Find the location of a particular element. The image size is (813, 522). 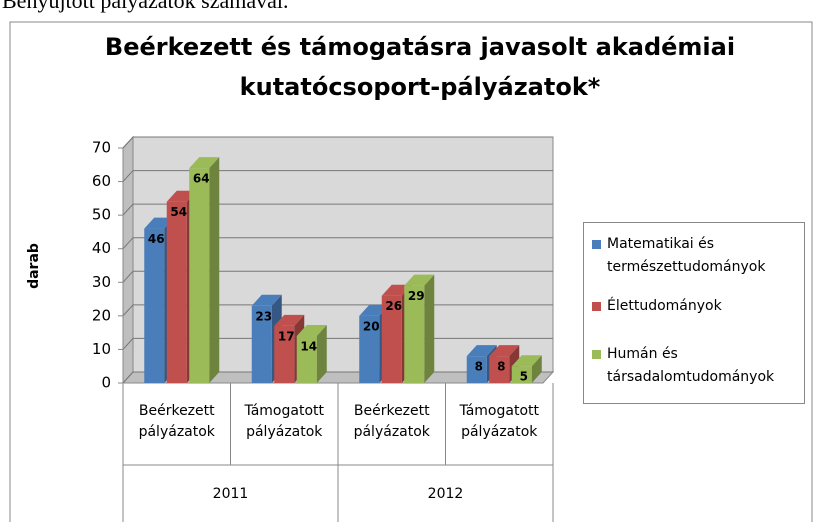

legend-item: Matematikai és természettudományok is located at coordinates (694, 256).